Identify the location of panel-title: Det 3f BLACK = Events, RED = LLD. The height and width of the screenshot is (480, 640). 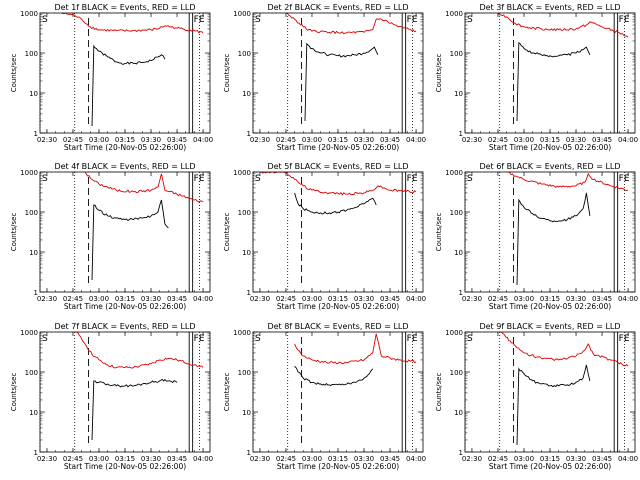
(549, 7).